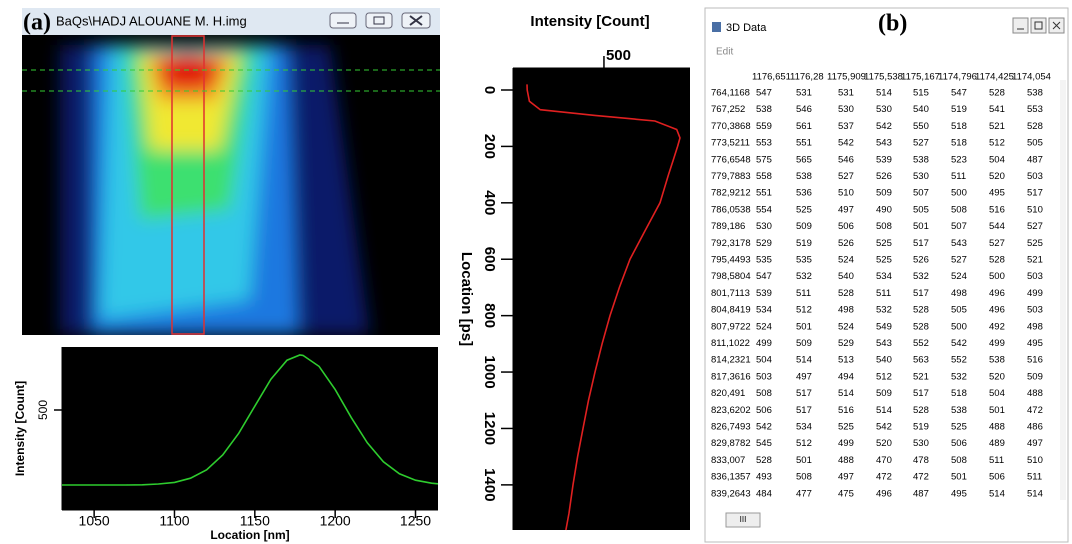 The height and width of the screenshot is (544, 1072). I want to click on panel-label: (b), so click(892, 24).